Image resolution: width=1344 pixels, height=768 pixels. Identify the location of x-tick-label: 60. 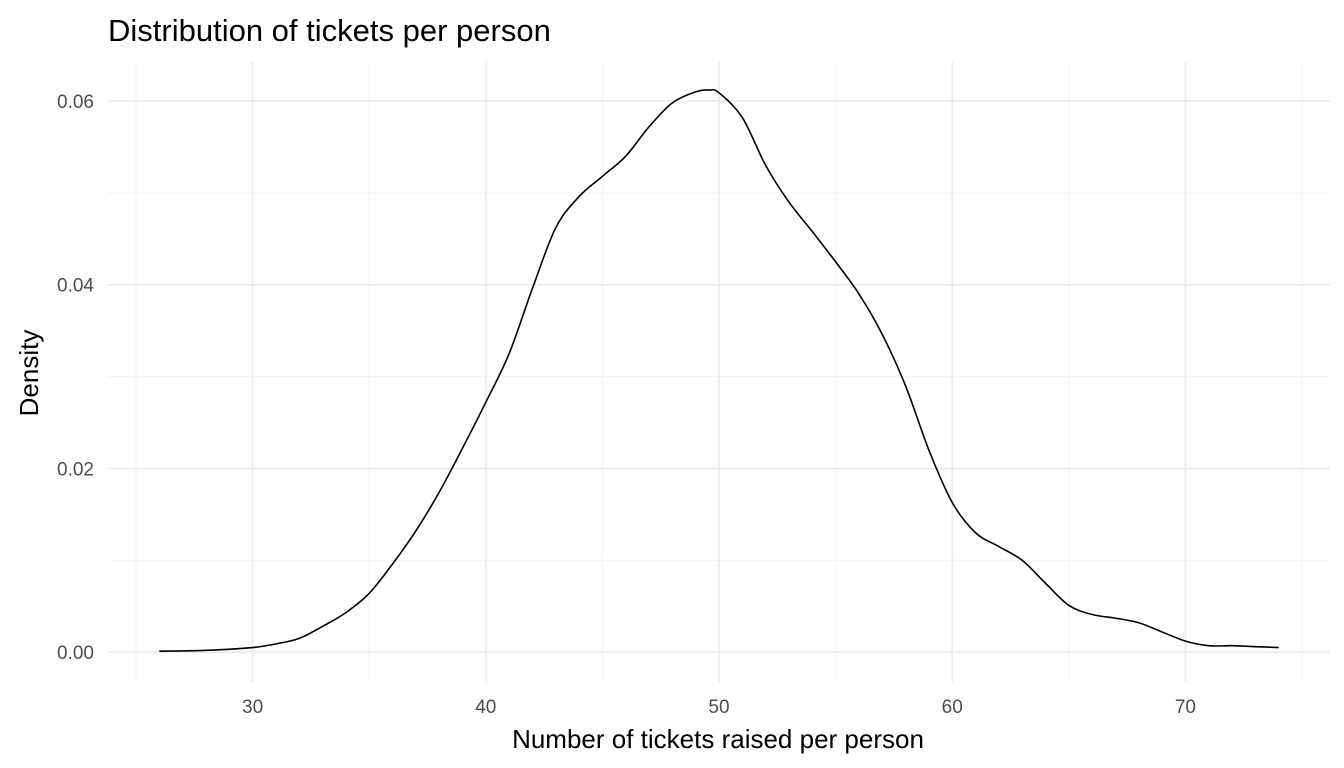
(952, 707).